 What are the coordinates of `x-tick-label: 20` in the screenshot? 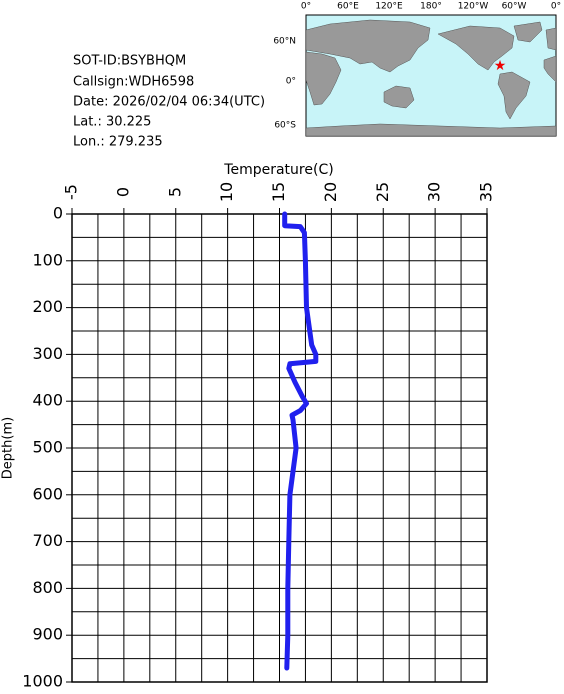 It's located at (330, 192).